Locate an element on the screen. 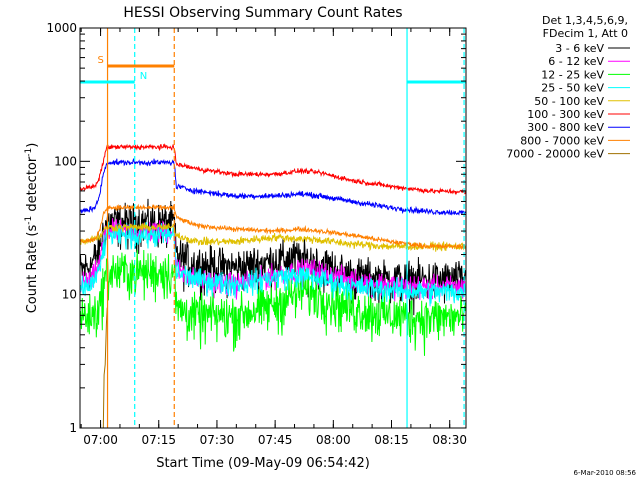 The height and width of the screenshot is (480, 640). series-line-800-7000-kev is located at coordinates (273, 227).